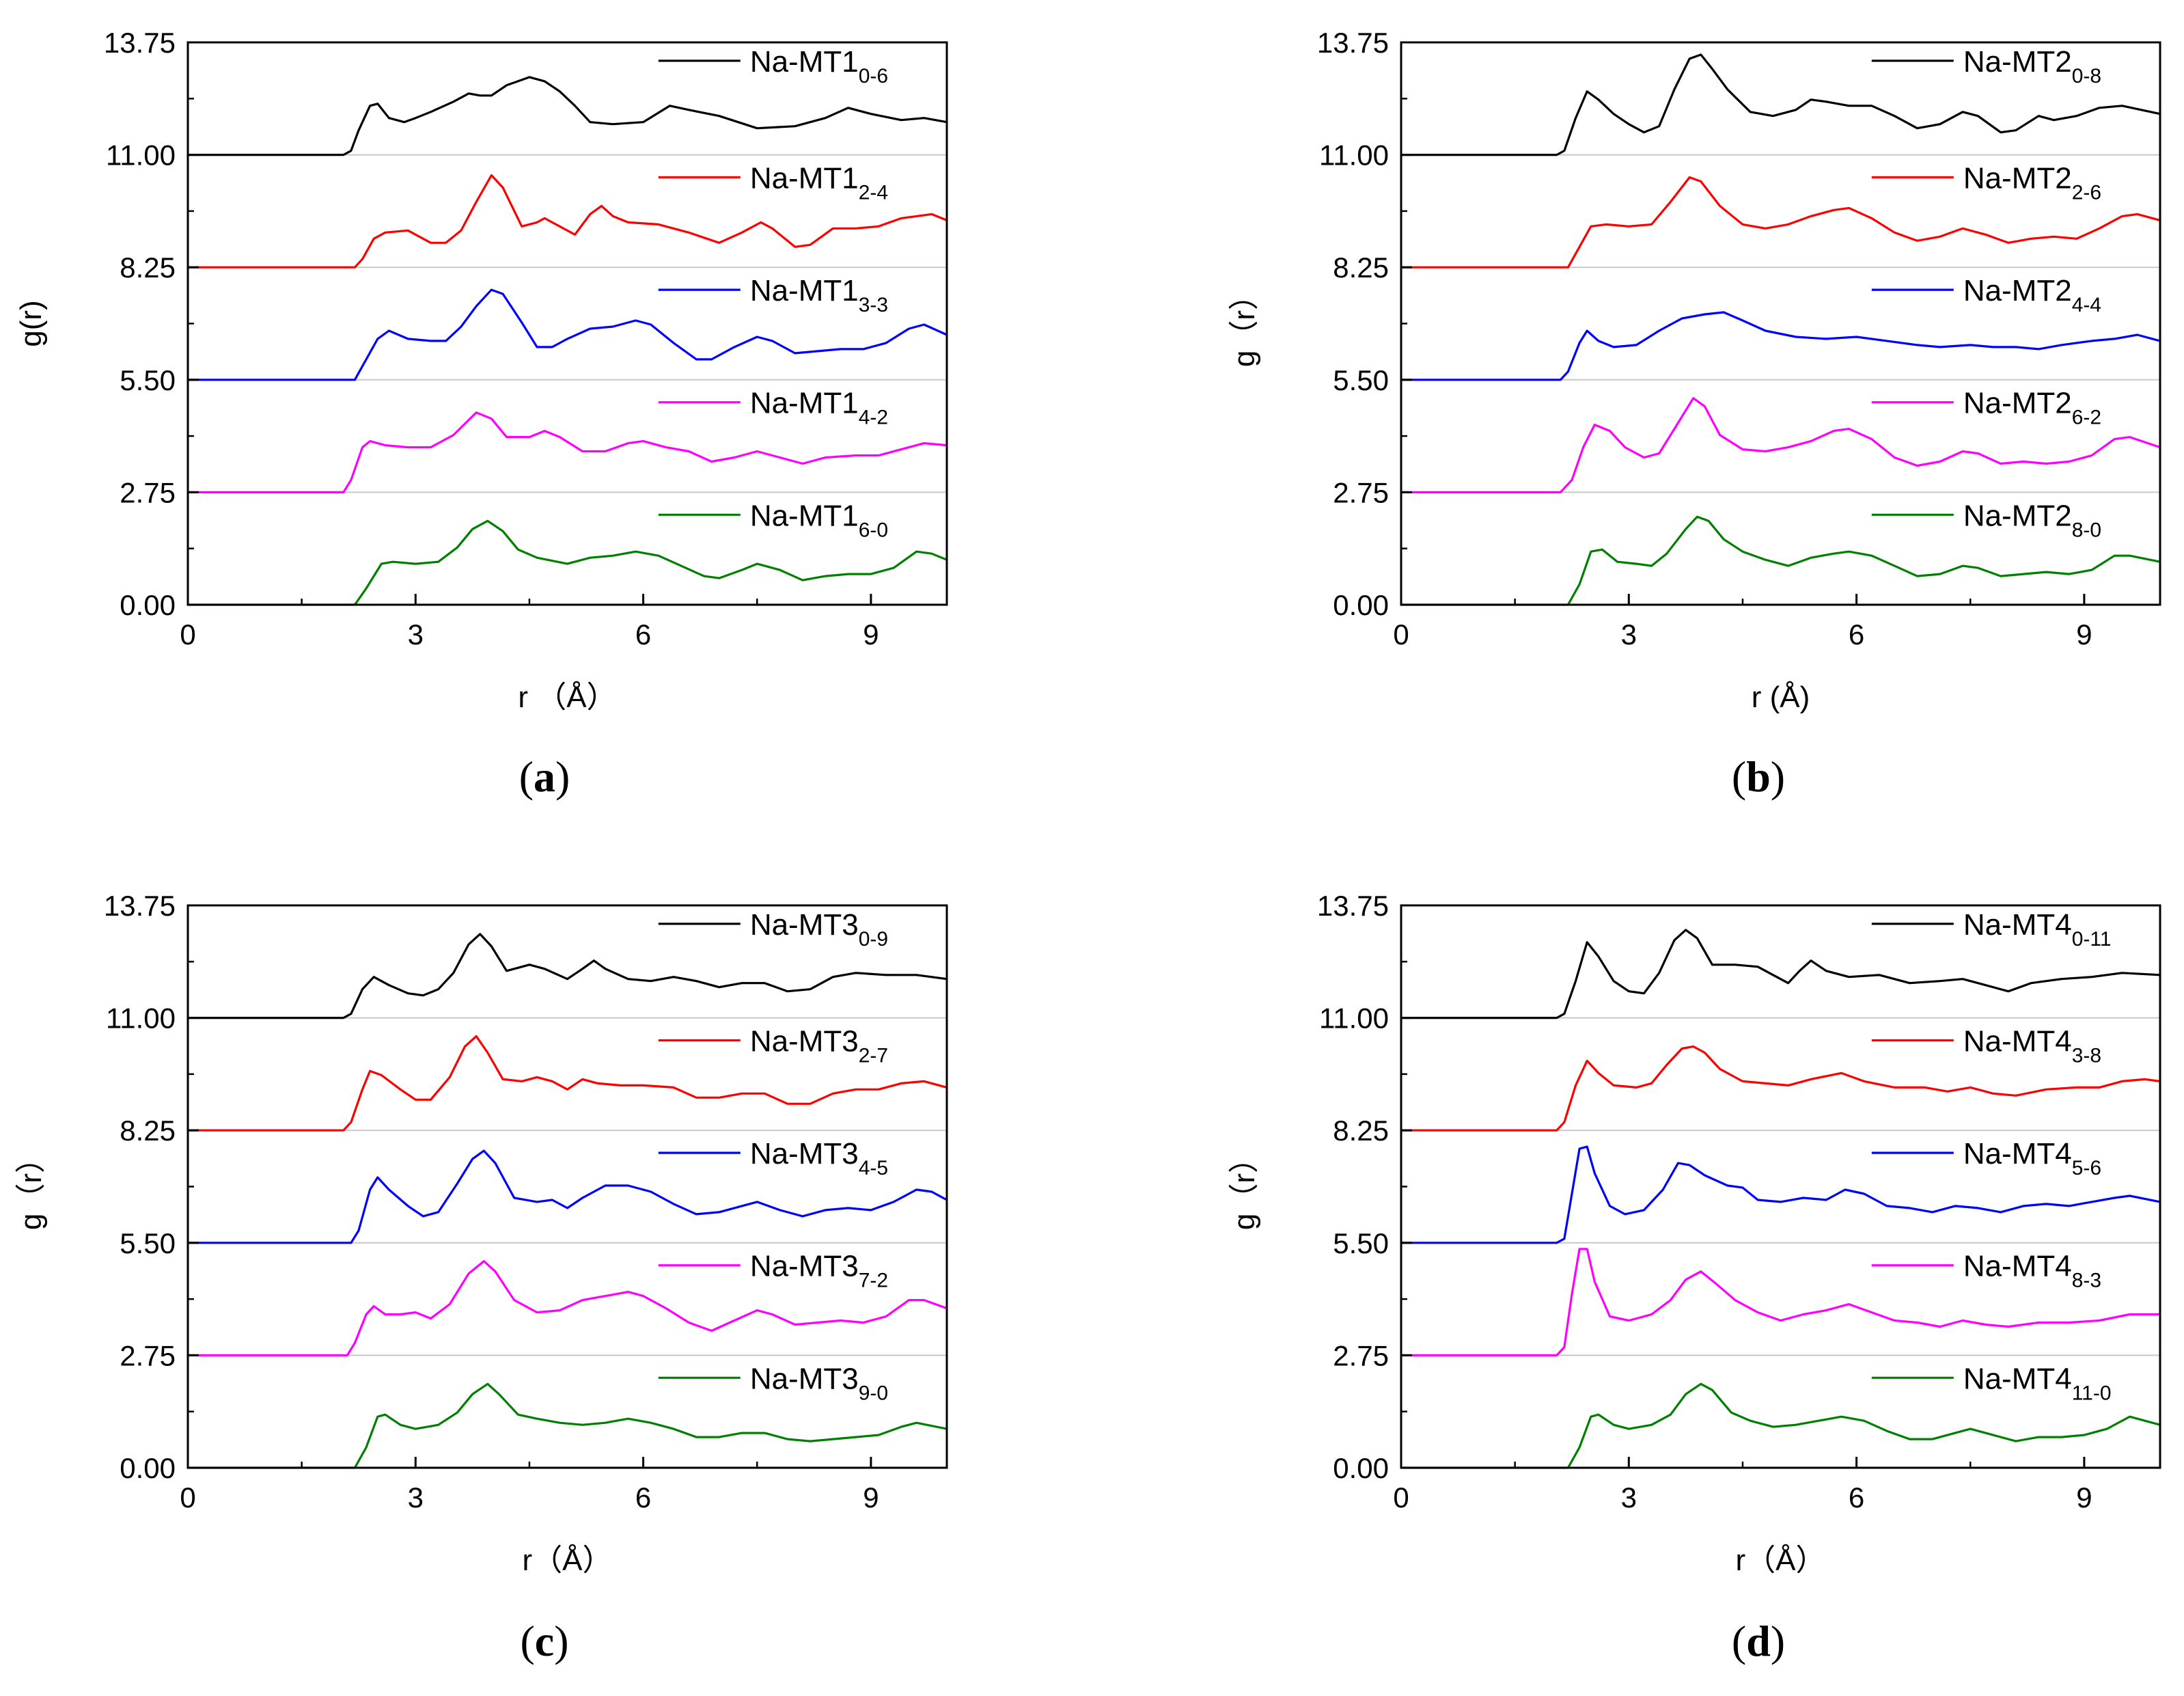  Describe the element at coordinates (873, 939) in the screenshot. I see `legend-subscript: 0-9` at that location.